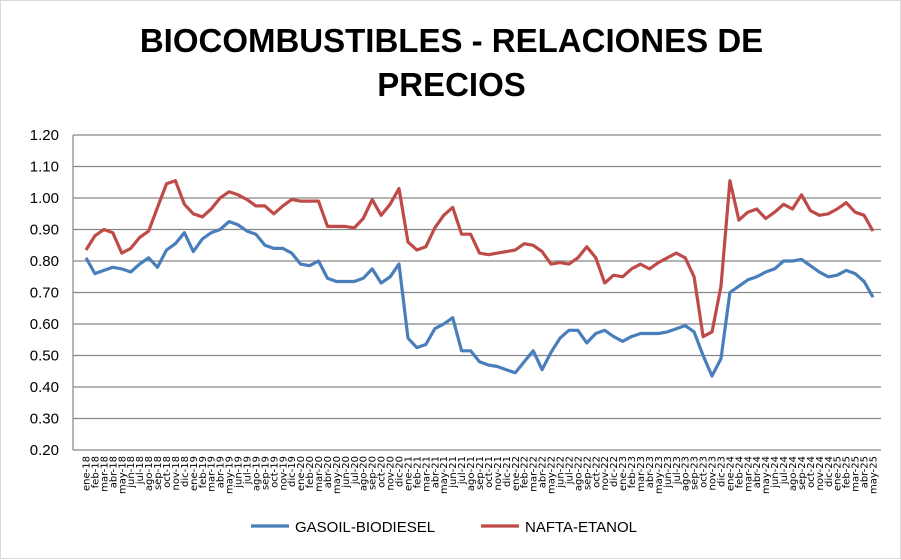 The height and width of the screenshot is (560, 901). What do you see at coordinates (44, 324) in the screenshot?
I see `y-tick-label: 0.60` at bounding box center [44, 324].